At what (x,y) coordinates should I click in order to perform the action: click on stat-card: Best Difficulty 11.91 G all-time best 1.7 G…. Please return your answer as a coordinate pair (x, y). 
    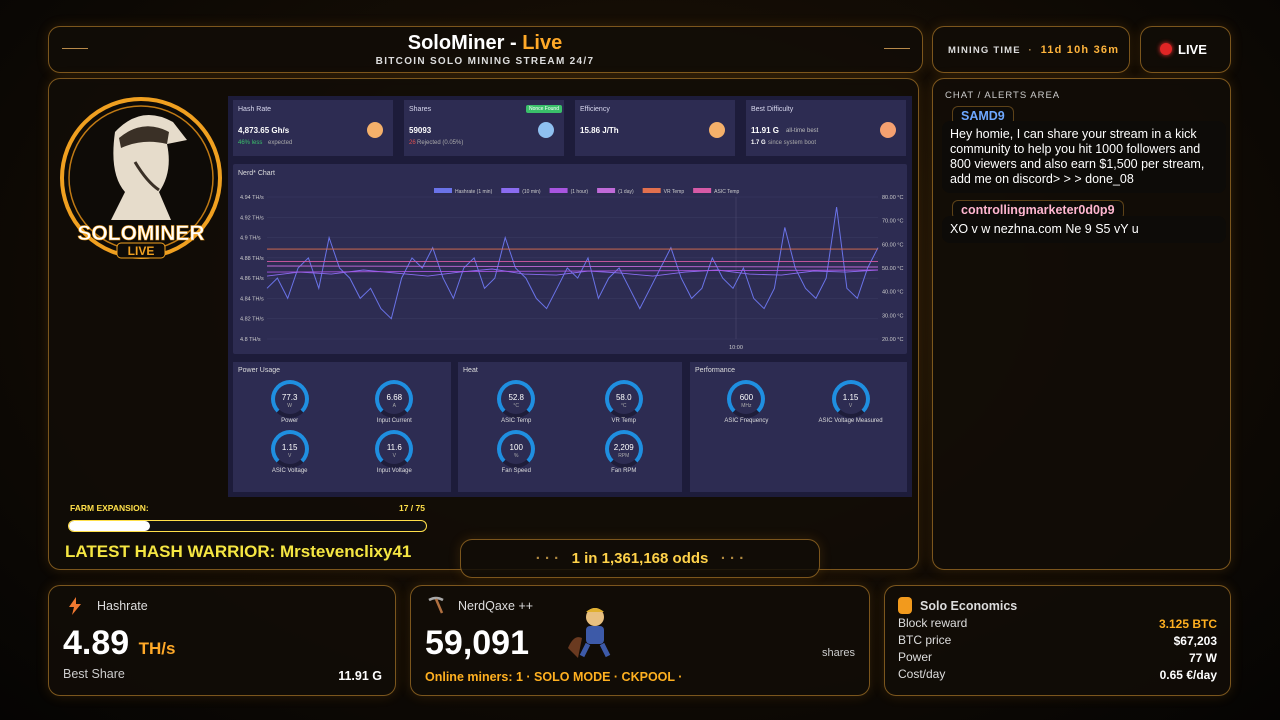
    Looking at the image, I should click on (826, 128).